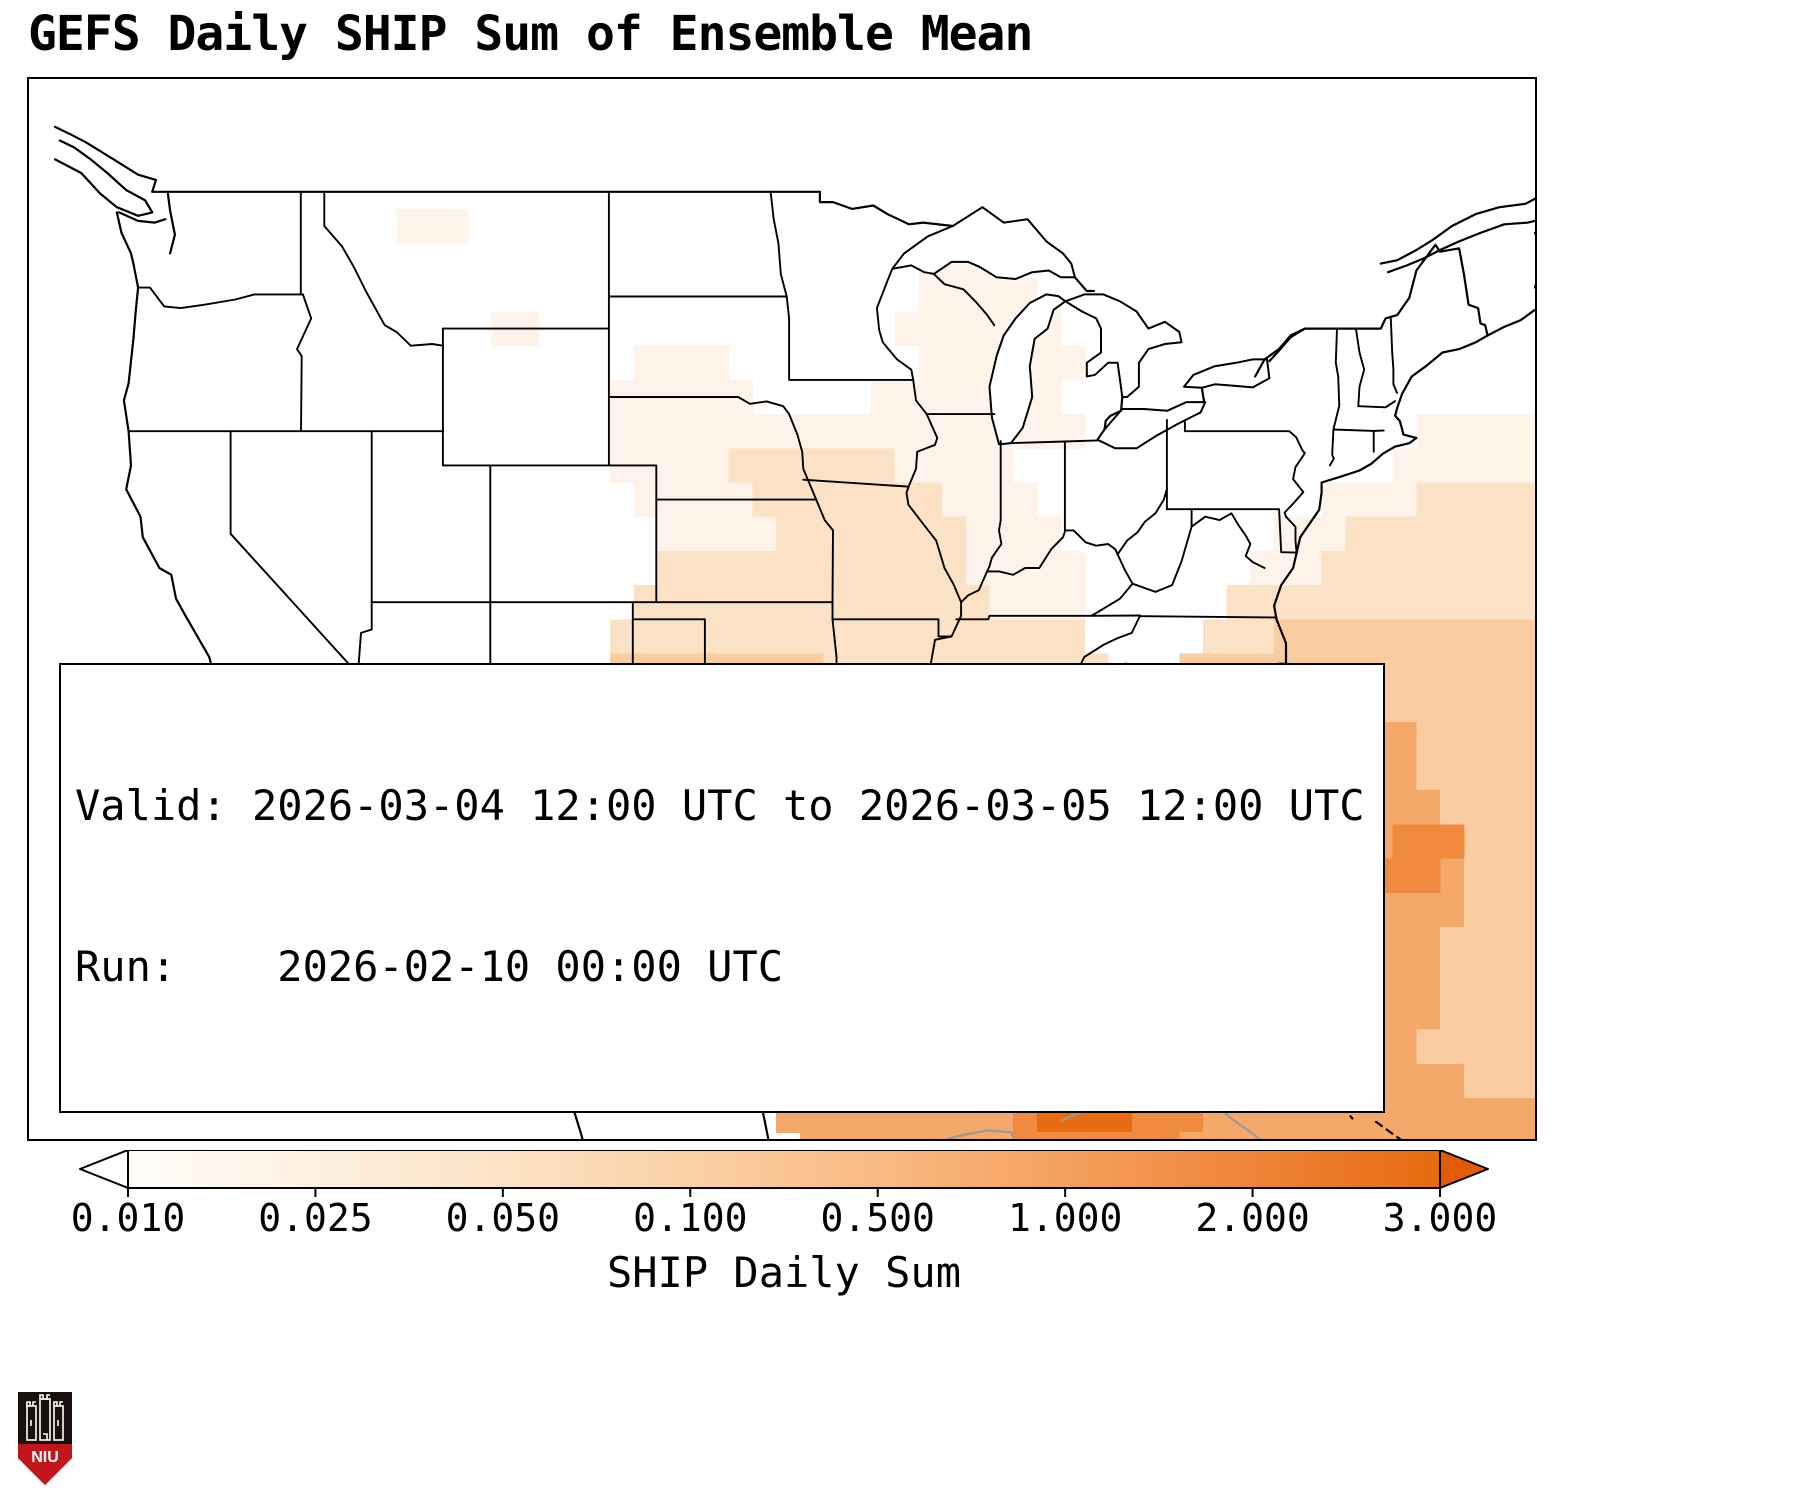 The width and height of the screenshot is (1803, 1500). I want to click on colorbar-tick-label: 0.050, so click(503, 1218).